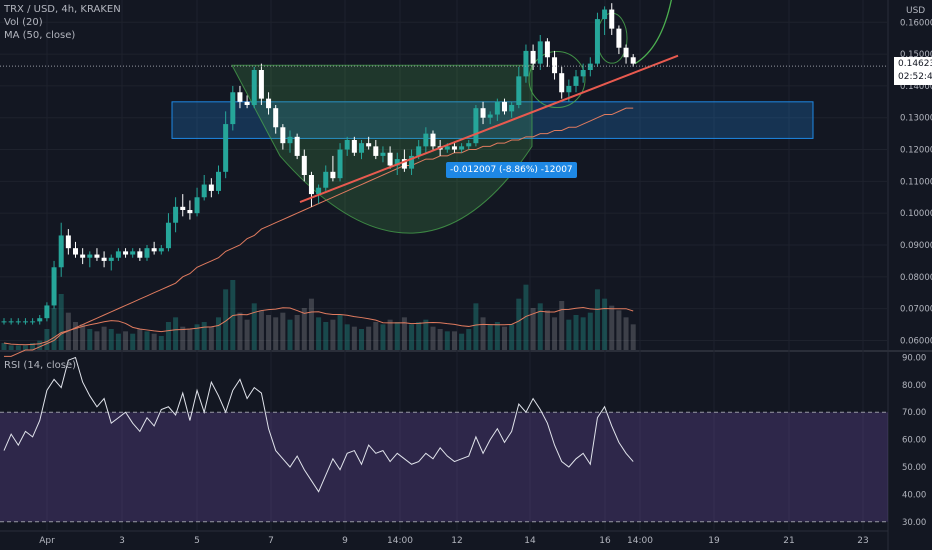 Image resolution: width=932 pixels, height=550 pixels. Describe the element at coordinates (492, 120) in the screenshot. I see `support-zone-rectangle` at that location.